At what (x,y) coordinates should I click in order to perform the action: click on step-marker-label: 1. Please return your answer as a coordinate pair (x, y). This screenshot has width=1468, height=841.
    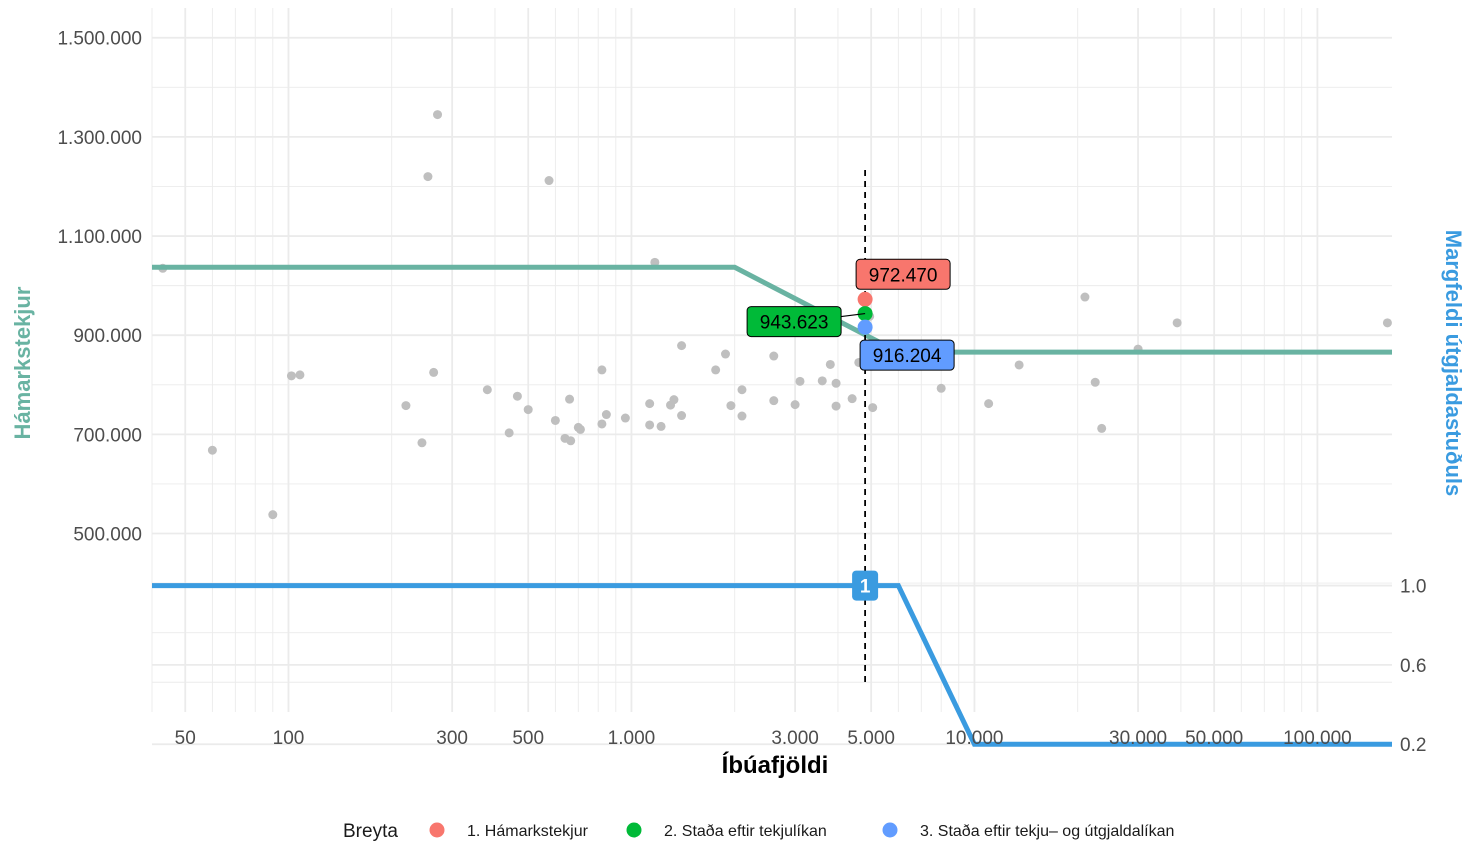
    Looking at the image, I should click on (865, 587).